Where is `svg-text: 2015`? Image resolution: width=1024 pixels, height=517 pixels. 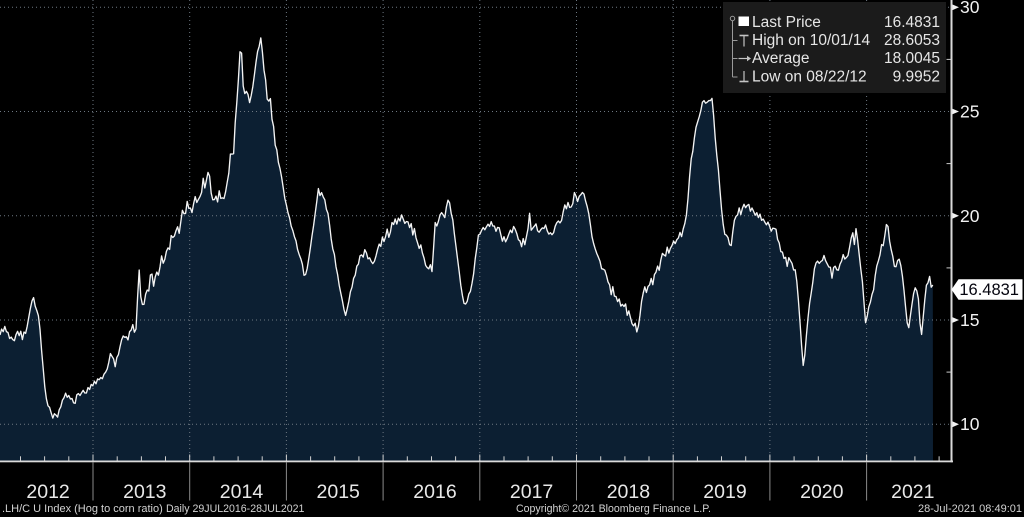
svg-text: 2015 is located at coordinates (339, 492).